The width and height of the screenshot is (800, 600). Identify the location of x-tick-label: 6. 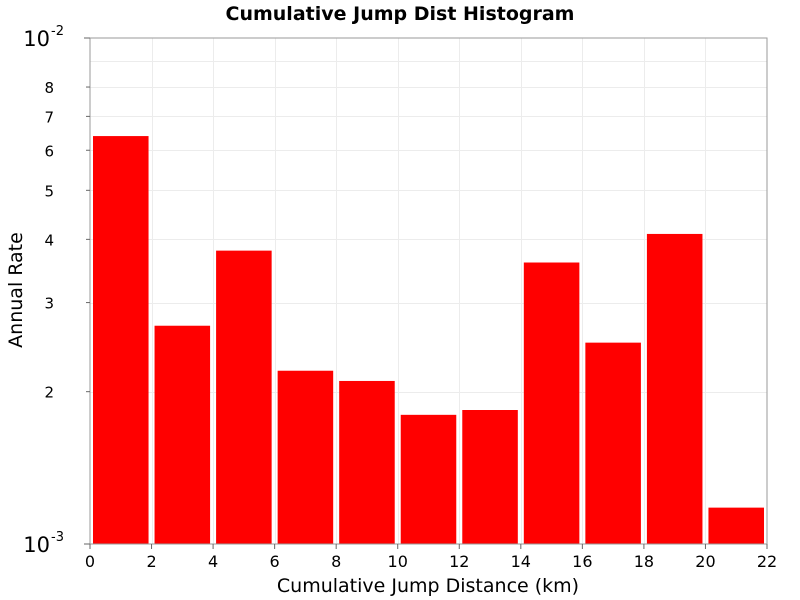
(275, 561).